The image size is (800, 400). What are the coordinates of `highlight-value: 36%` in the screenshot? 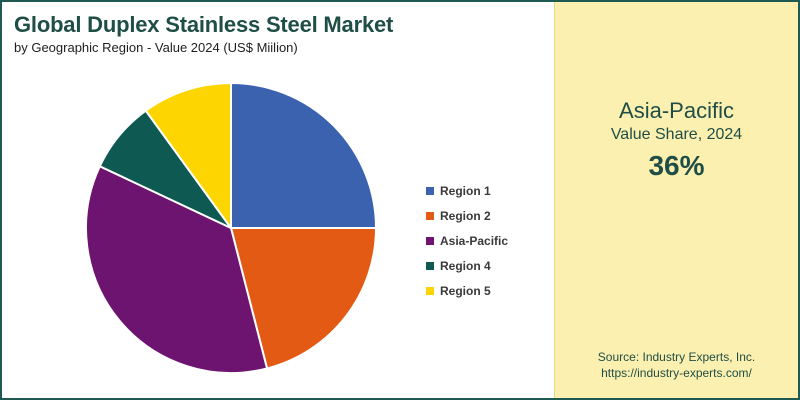 It's located at (676, 165).